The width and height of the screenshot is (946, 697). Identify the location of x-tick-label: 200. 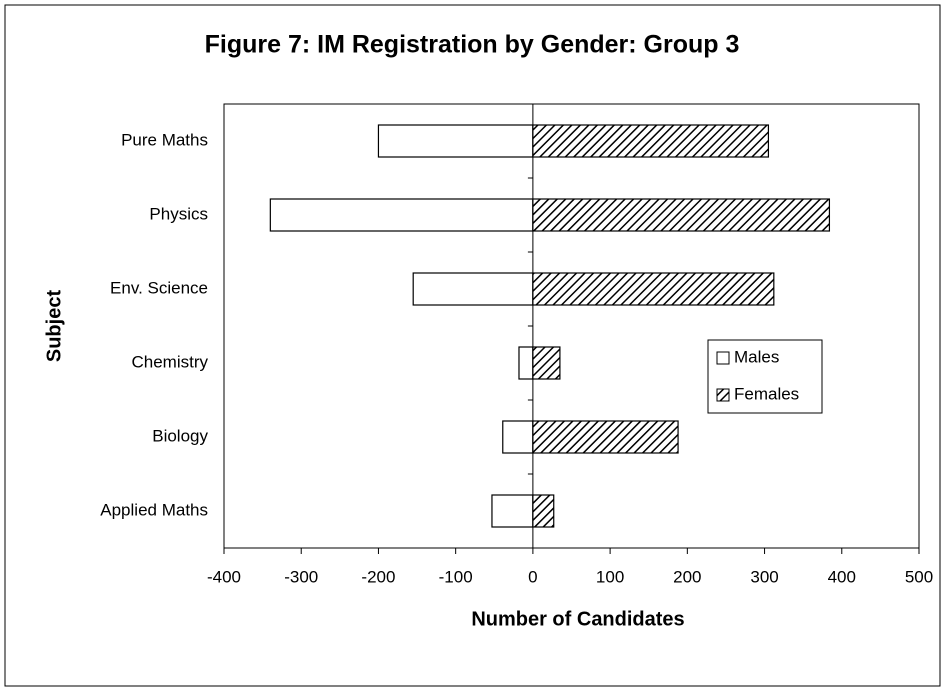
(687, 576).